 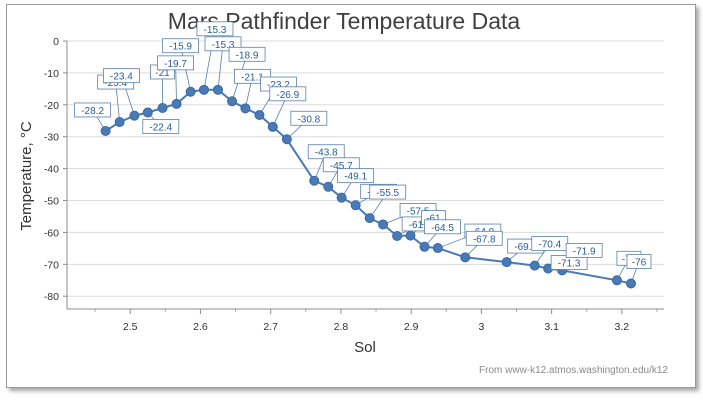 I want to click on y-tick-label: 0, so click(x=56, y=42).